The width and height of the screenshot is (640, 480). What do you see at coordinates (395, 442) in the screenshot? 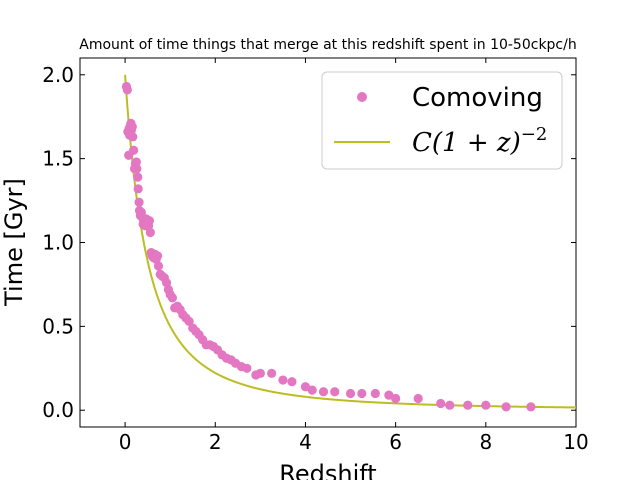
I see `x-tick-label: 6` at bounding box center [395, 442].